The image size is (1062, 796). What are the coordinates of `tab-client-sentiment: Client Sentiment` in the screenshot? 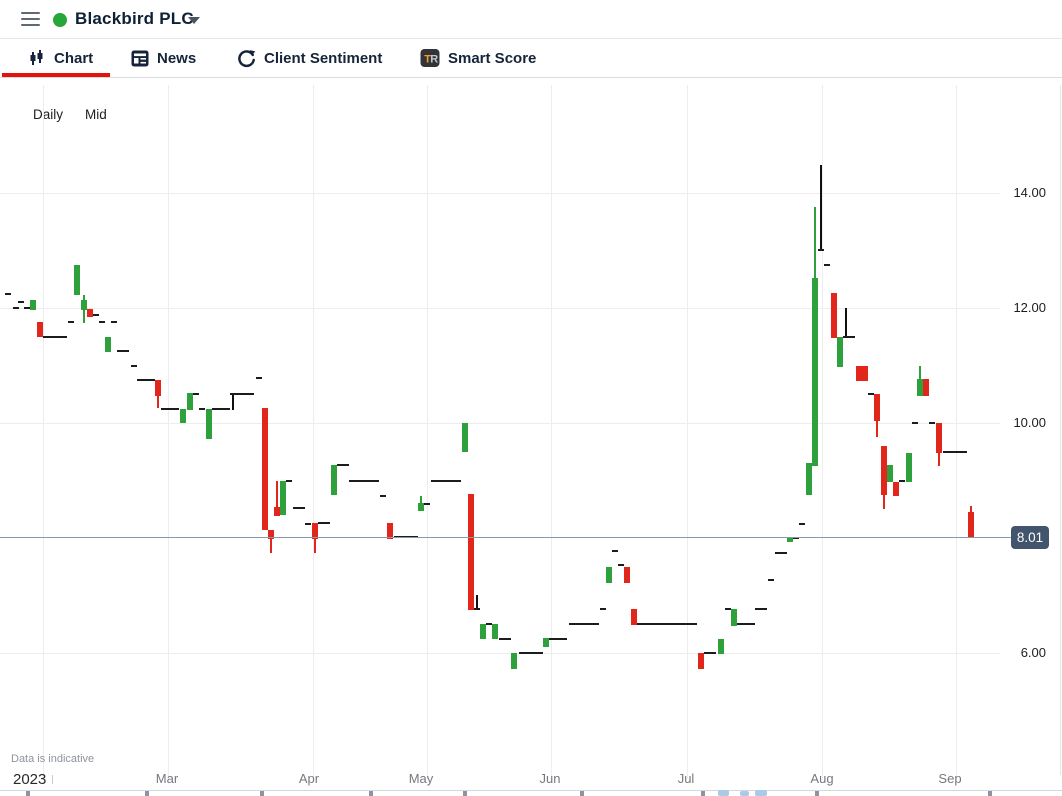 It's located at (309, 58).